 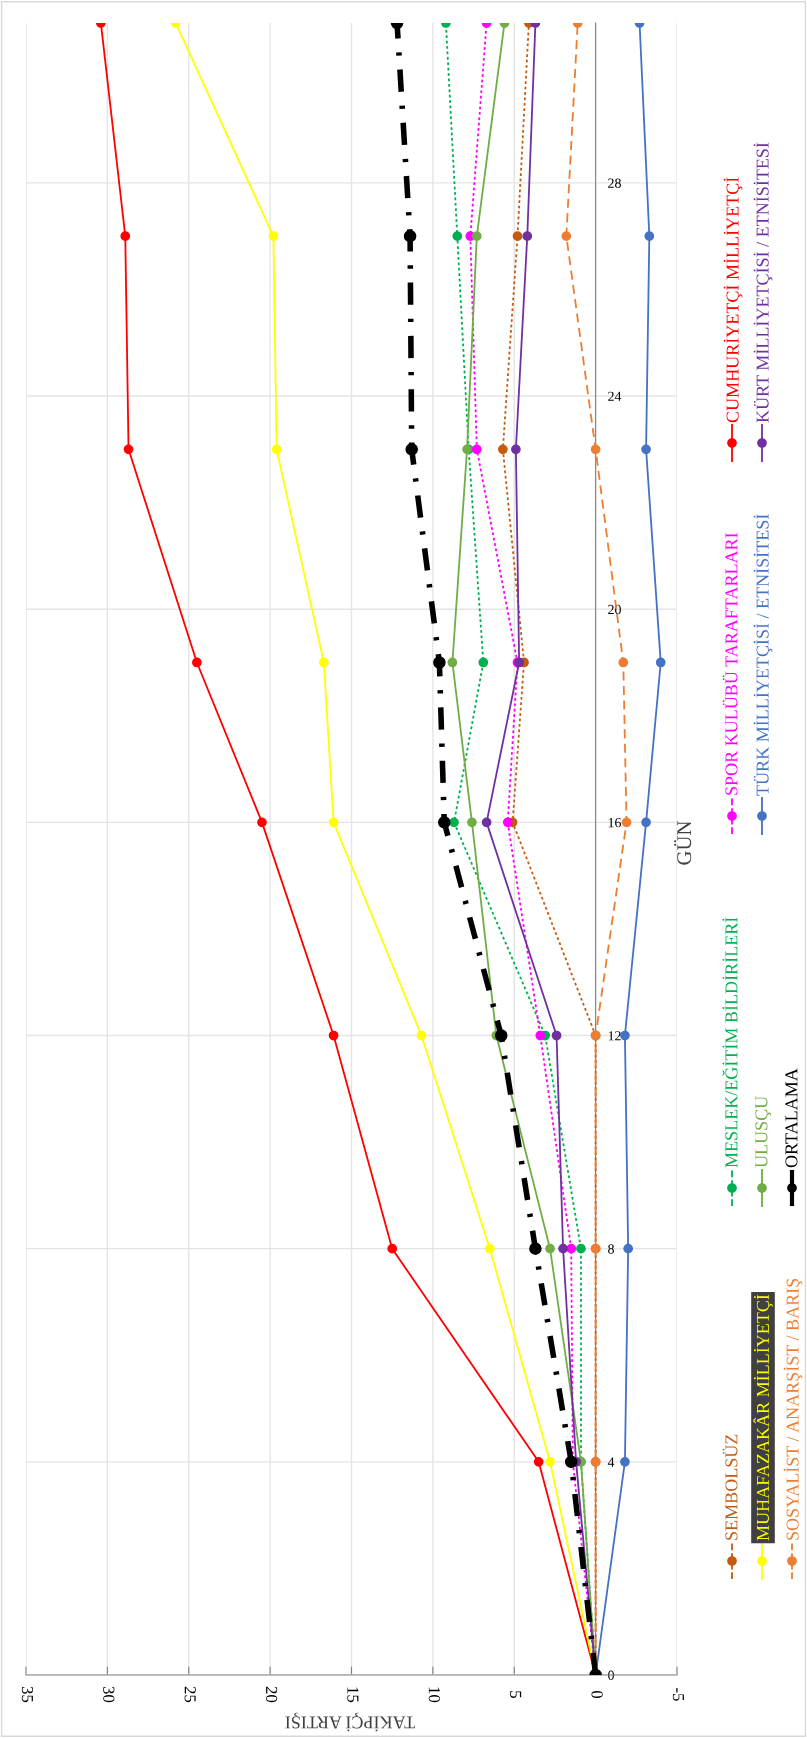 What do you see at coordinates (615, 396) in the screenshot?
I see `y-tick-label: 24` at bounding box center [615, 396].